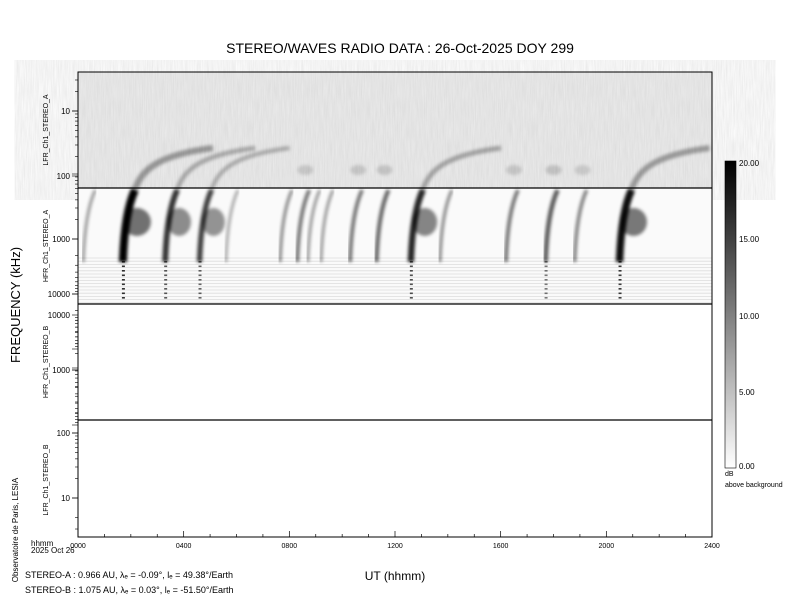  What do you see at coordinates (395, 280) in the screenshot?
I see `hfr-a-interference-lines` at bounding box center [395, 280].